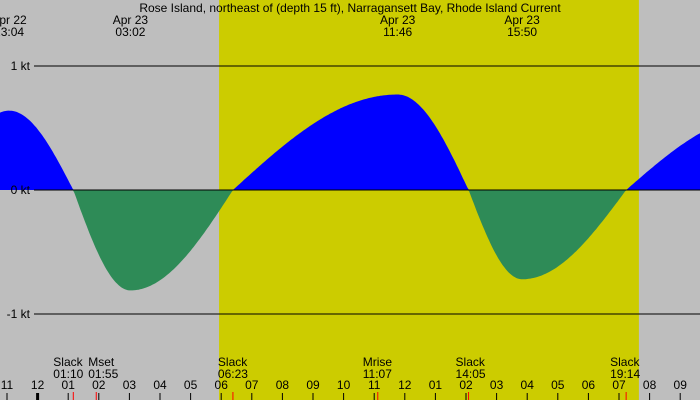 The image size is (700, 400). What do you see at coordinates (378, 362) in the screenshot?
I see `event-label: Mrise` at bounding box center [378, 362].